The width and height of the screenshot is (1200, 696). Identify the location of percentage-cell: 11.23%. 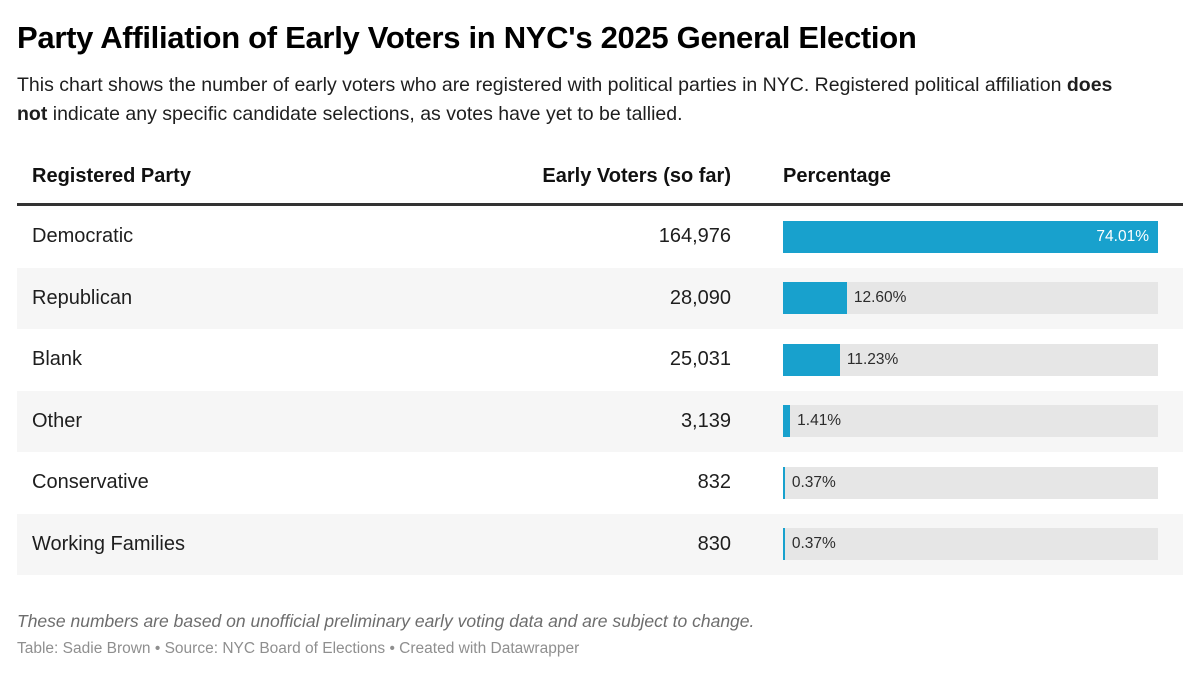
(957, 359).